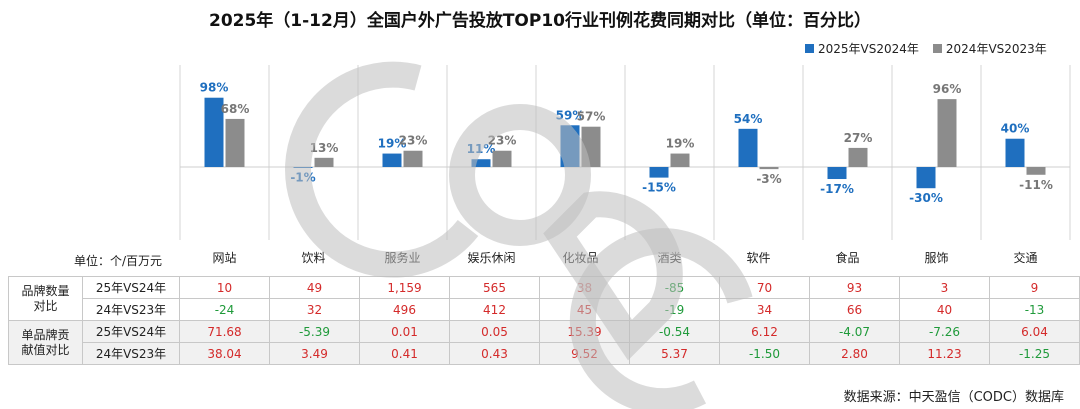 The image size is (1080, 409). I want to click on category-label: 娱乐休闲, so click(491, 258).